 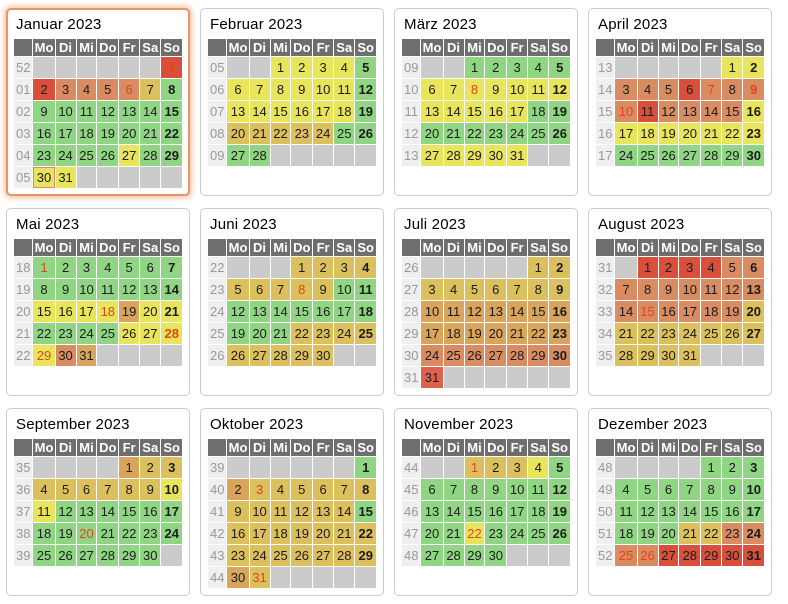 I want to click on day-cell-september-5: 5, so click(x=65, y=489).